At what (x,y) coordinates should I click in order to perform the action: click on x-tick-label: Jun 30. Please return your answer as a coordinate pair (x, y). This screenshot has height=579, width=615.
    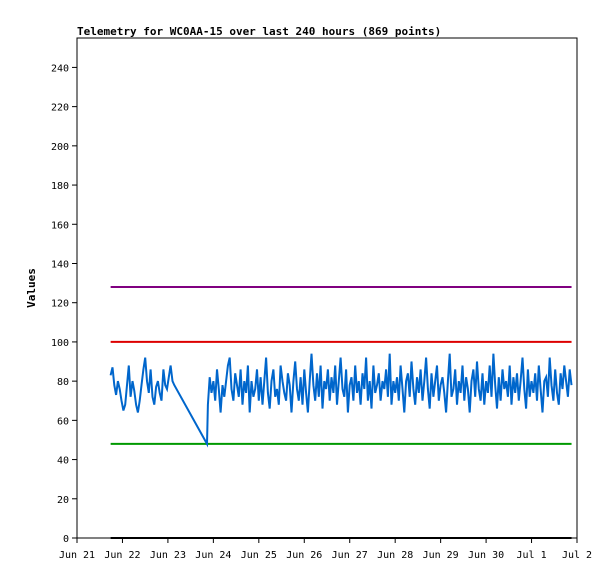
    Looking at the image, I should click on (486, 555).